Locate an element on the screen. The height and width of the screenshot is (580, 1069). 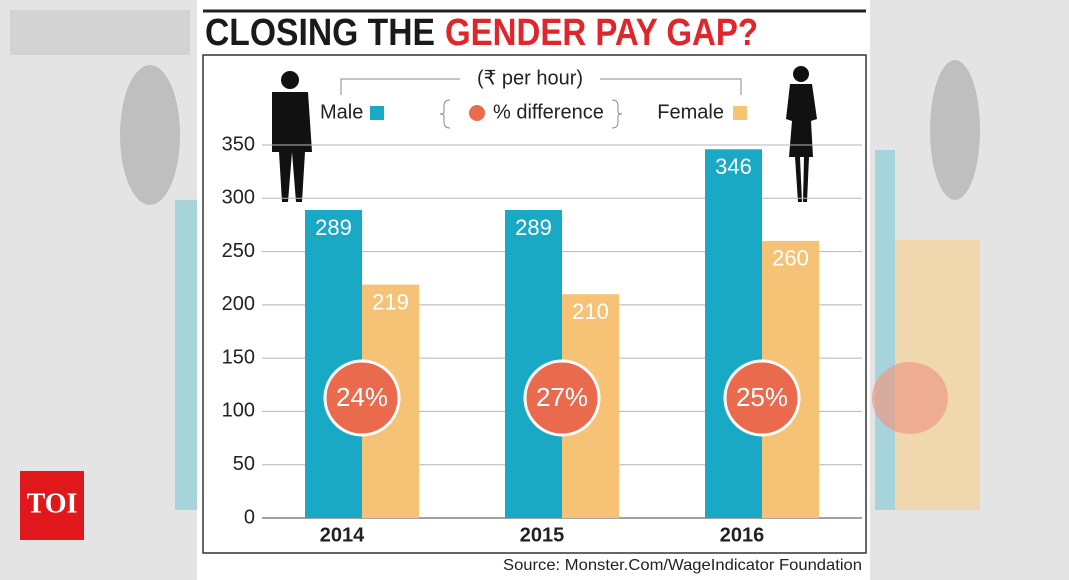
legend-label: % difference is located at coordinates (548, 112).